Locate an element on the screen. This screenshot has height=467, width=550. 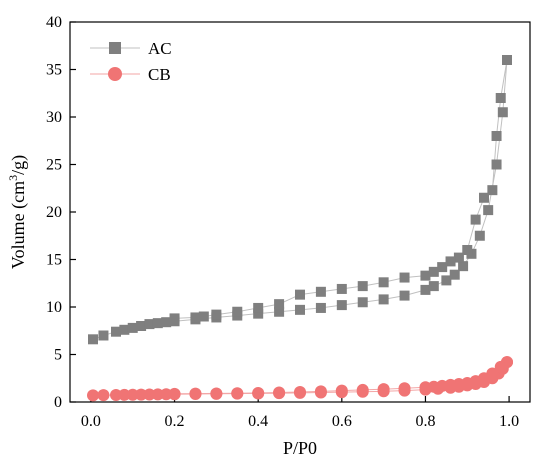
y-tick-label: 20 is located at coordinates (54, 212).